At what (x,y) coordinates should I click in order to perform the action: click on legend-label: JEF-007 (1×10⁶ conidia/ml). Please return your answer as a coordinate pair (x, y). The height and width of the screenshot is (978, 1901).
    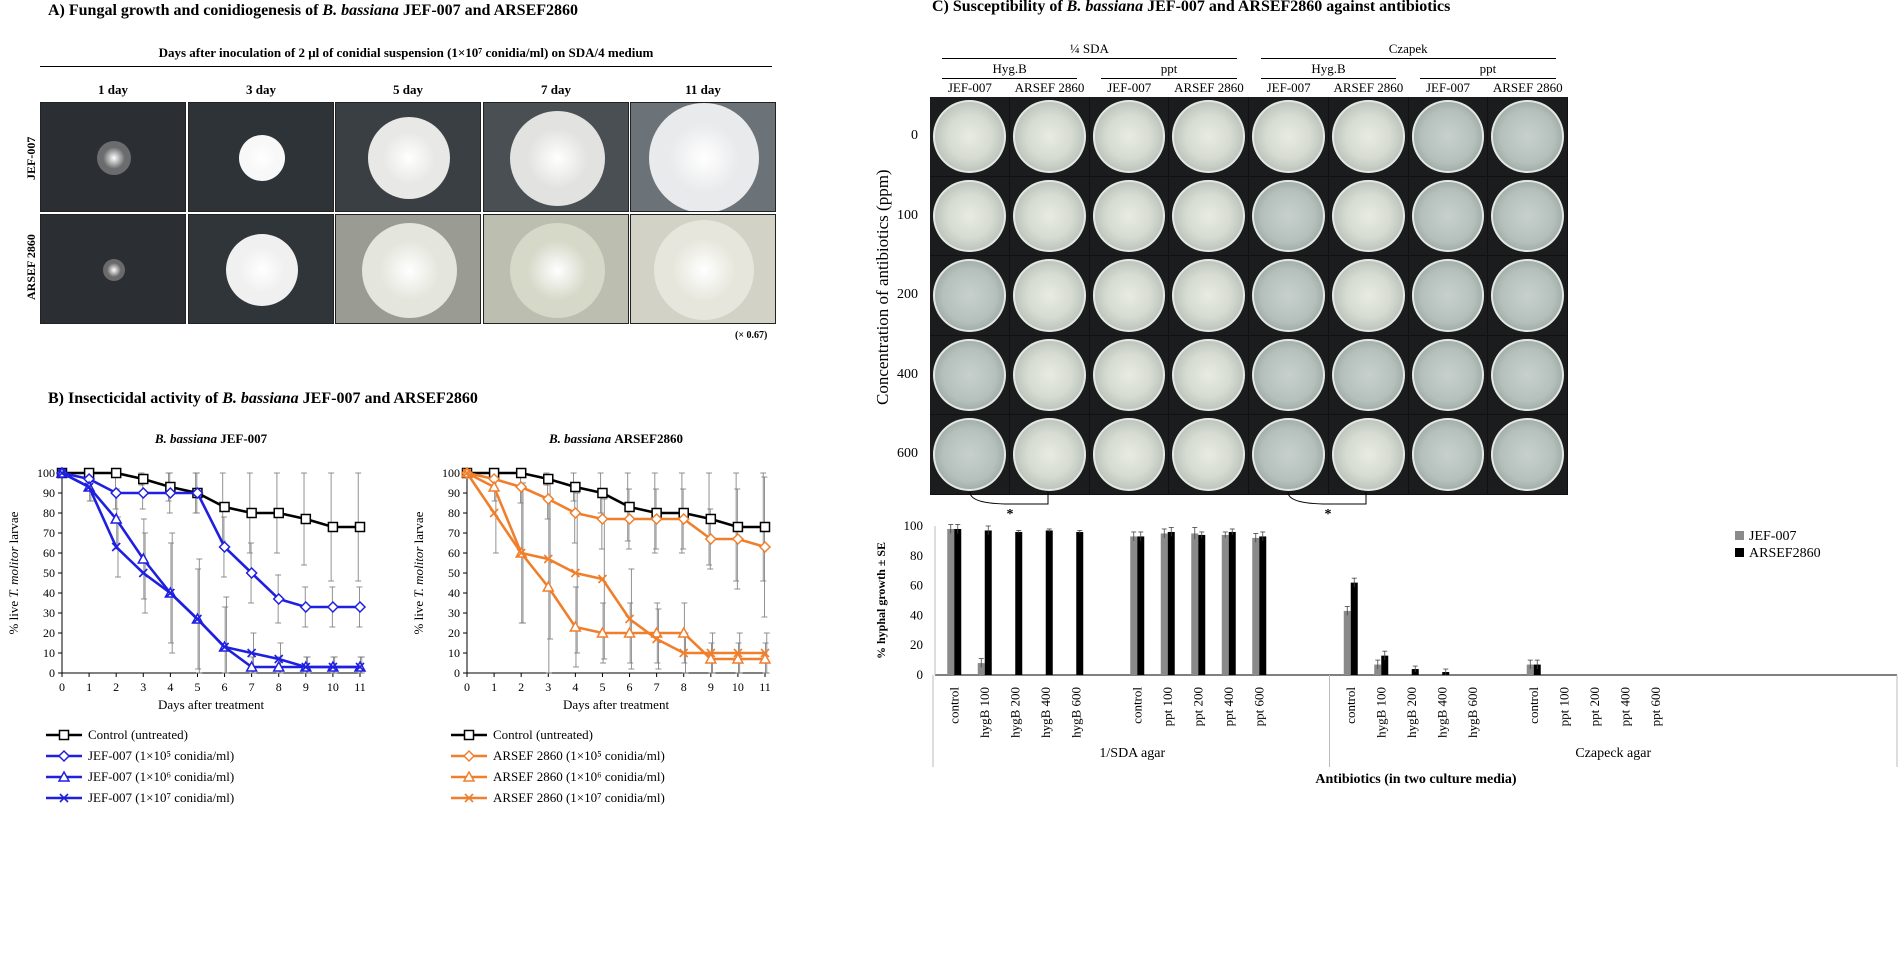
    Looking at the image, I should click on (161, 776).